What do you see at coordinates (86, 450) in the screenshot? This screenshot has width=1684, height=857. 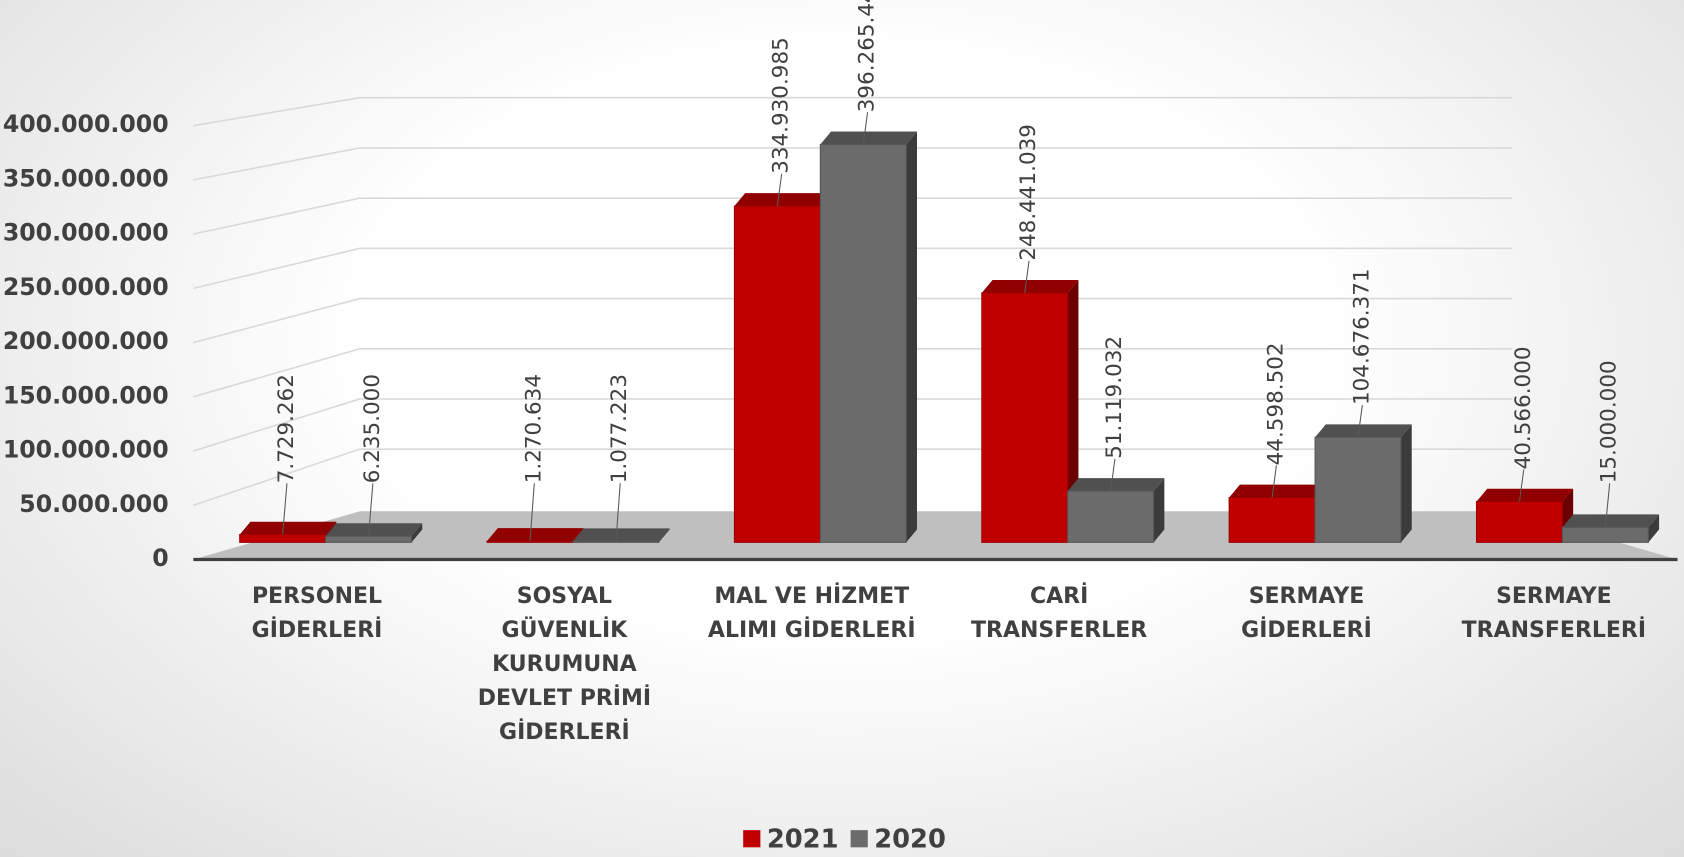 I see `y-tick-label: 100.000.000` at bounding box center [86, 450].